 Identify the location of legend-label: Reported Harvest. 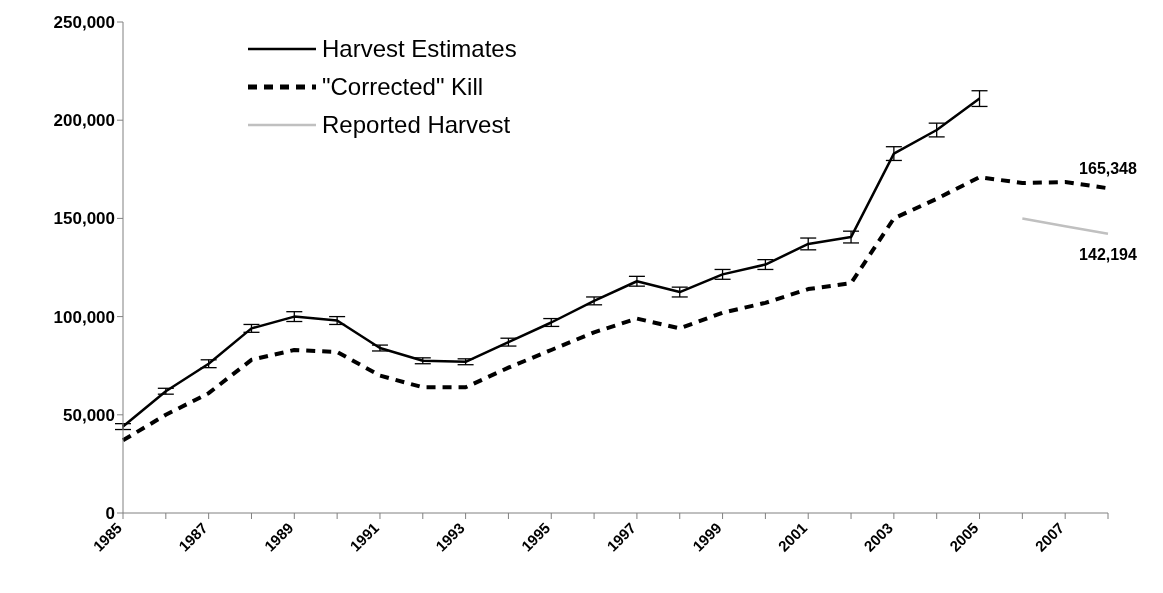
(416, 125).